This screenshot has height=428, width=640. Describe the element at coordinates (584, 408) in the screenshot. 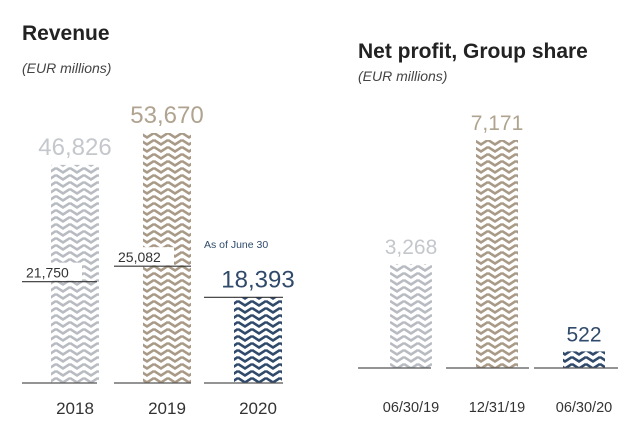

I see `net-profit-category-label: 06/30/20` at that location.